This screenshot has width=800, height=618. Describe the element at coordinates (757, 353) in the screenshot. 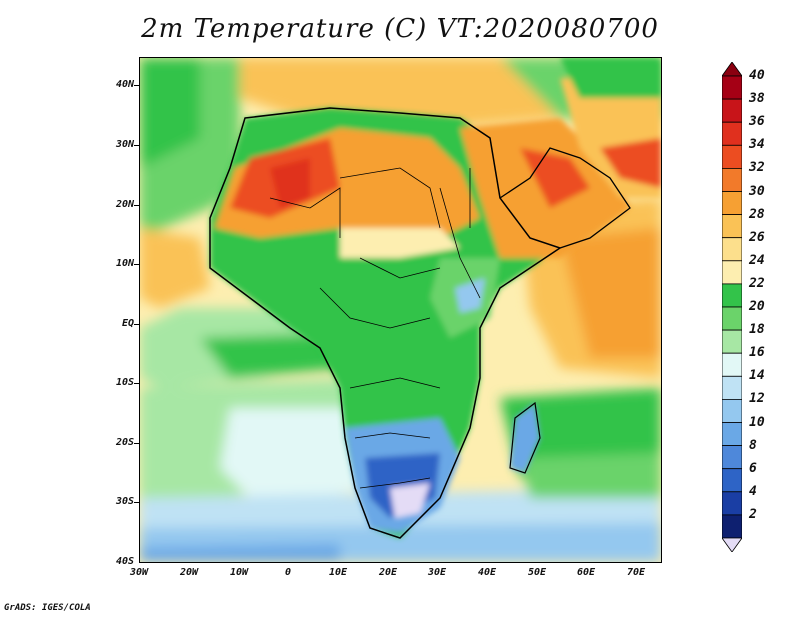

I see `colorbar-level-label: 16` at that location.